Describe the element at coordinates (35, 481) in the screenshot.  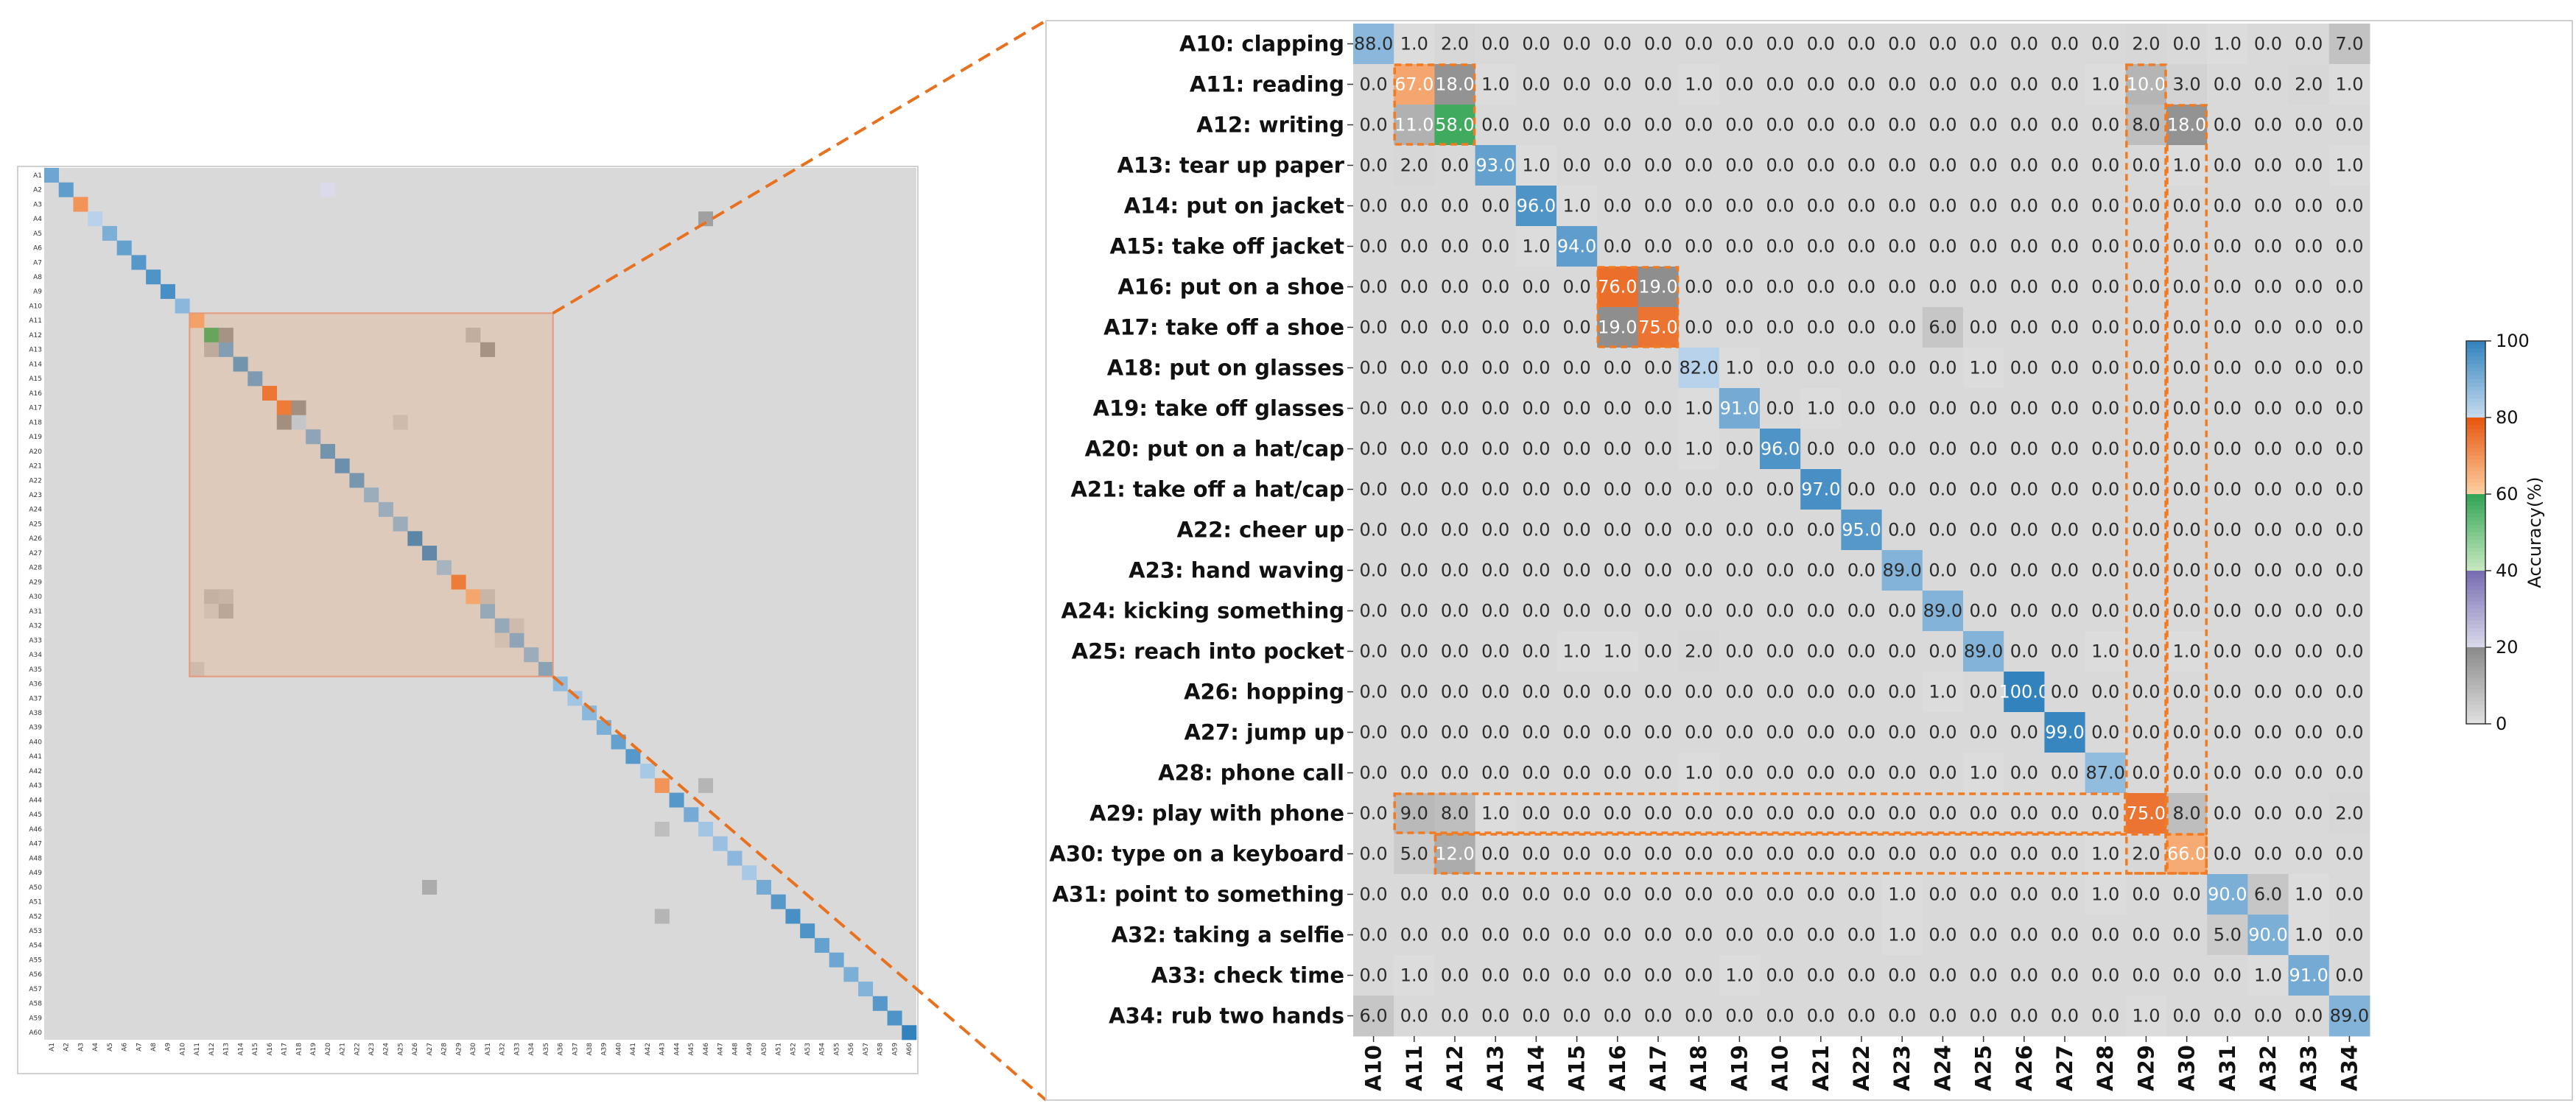
I see `overview-row-label: A22` at that location.